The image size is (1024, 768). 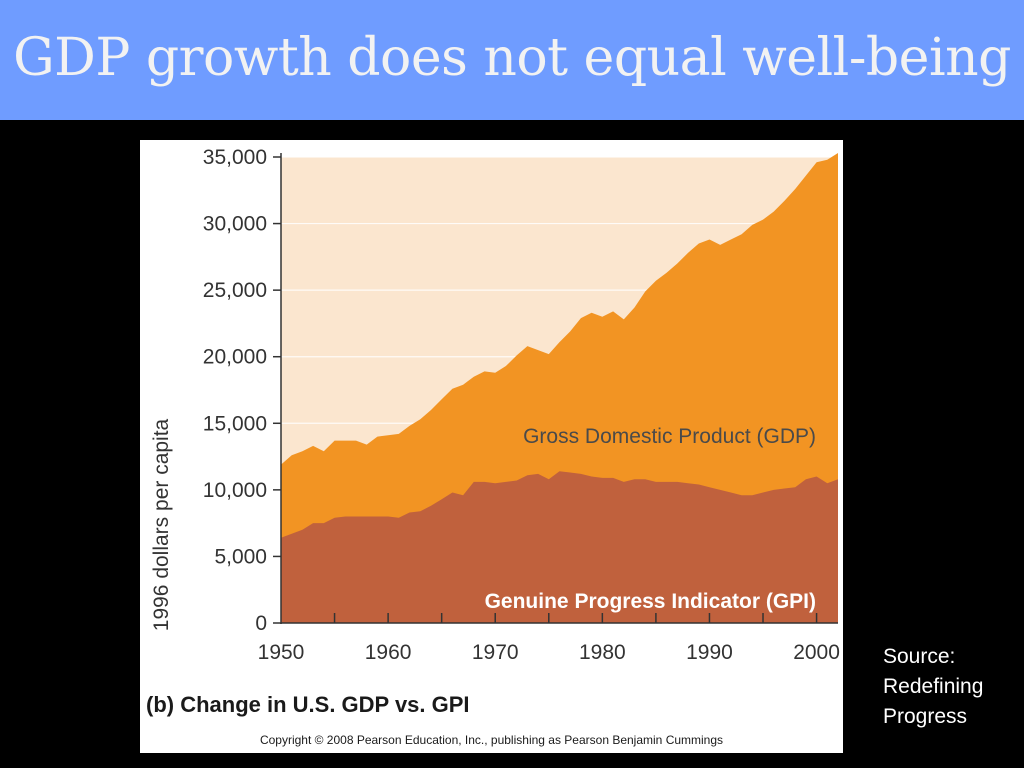 I want to click on x-tick-label: 1990, so click(x=709, y=652).